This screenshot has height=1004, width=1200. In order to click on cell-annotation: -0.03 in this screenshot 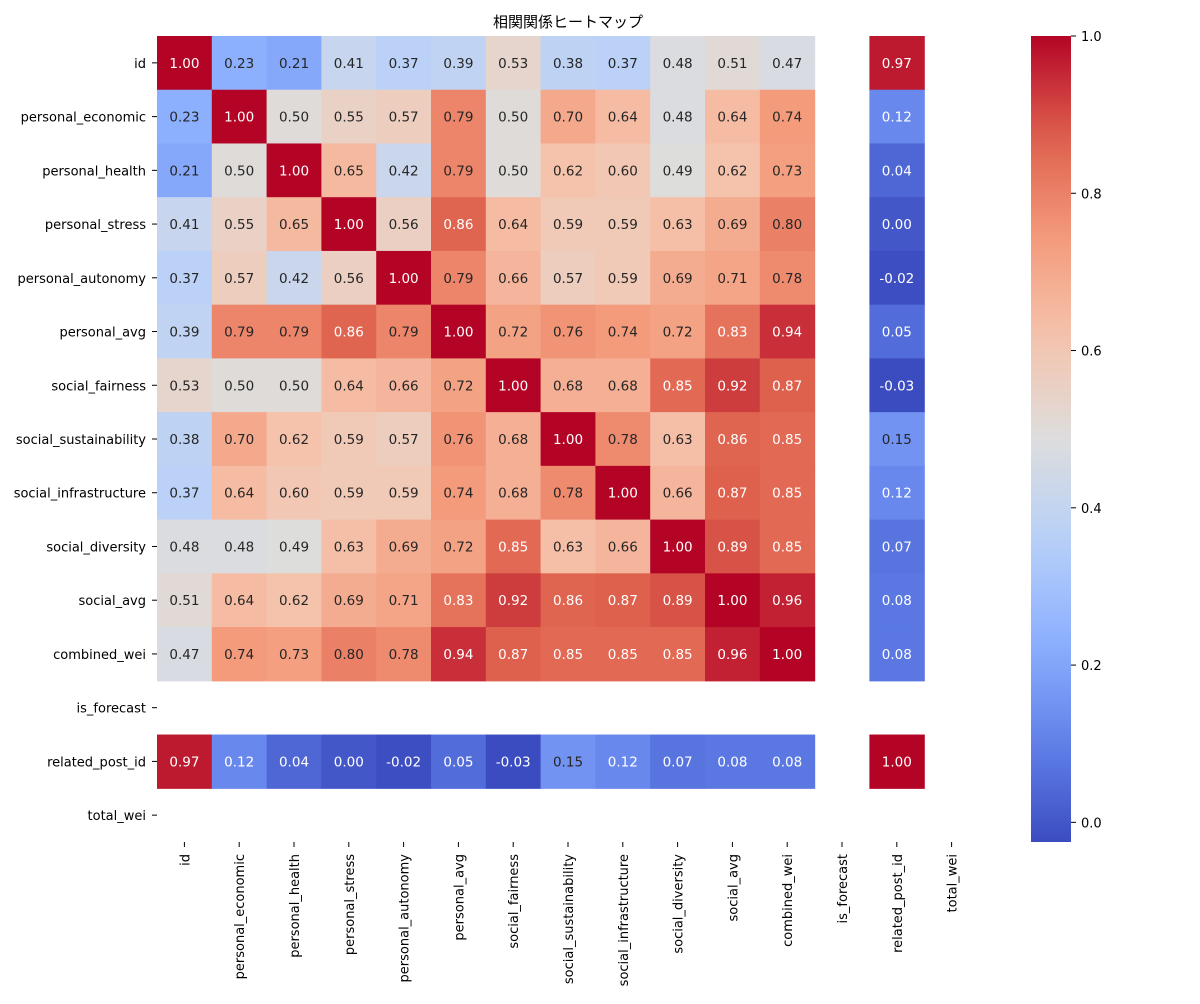, I will do `click(896, 386)`.